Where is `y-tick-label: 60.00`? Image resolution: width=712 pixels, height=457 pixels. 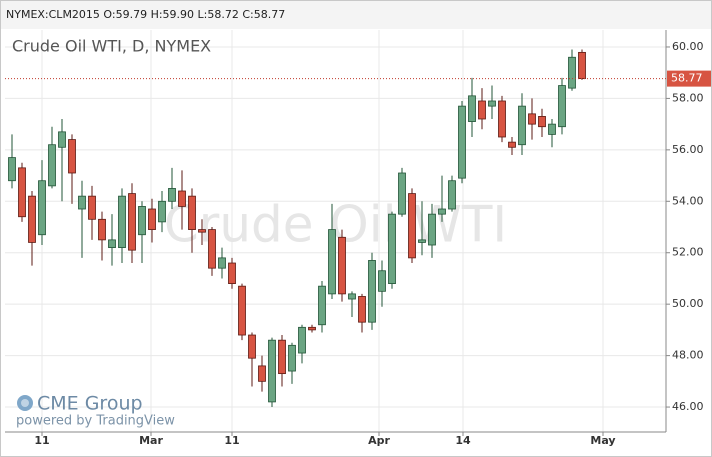 y-tick-label: 60.00 is located at coordinates (688, 46).